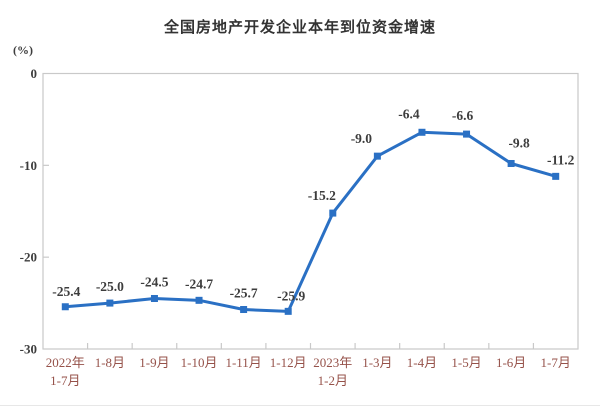 The width and height of the screenshot is (600, 413). I want to click on data-point-label: -24.7, so click(199, 283).